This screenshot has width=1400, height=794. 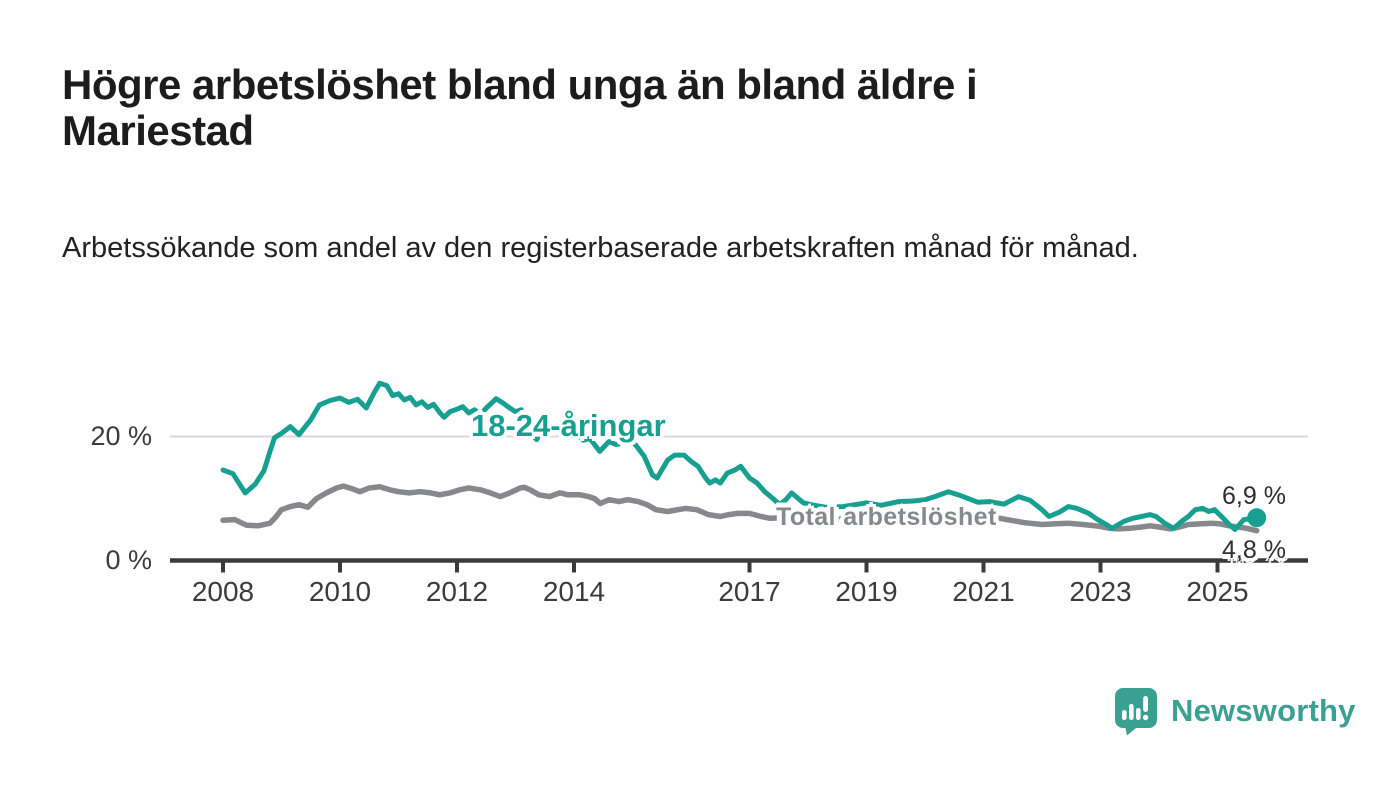 I want to click on newsworthy-logo: Newsworthy, so click(x=1234, y=711).